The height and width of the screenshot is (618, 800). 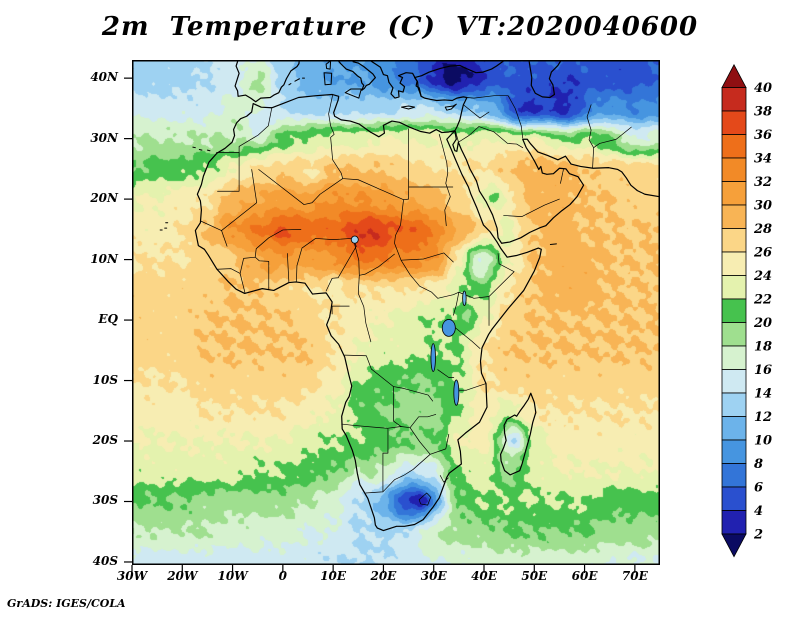 What do you see at coordinates (734, 545) in the screenshot?
I see `colorbar-arrow-below-min` at bounding box center [734, 545].